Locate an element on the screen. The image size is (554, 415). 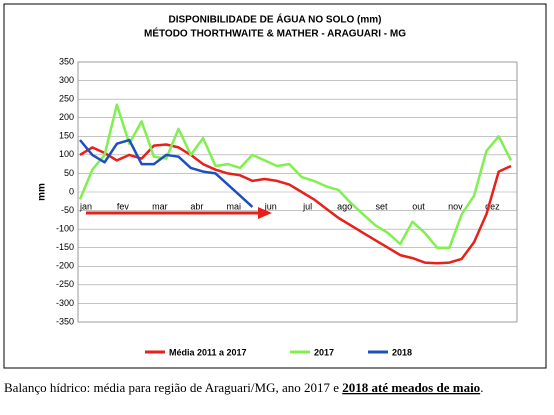
x-tick-label: abr is located at coordinates (196, 206).